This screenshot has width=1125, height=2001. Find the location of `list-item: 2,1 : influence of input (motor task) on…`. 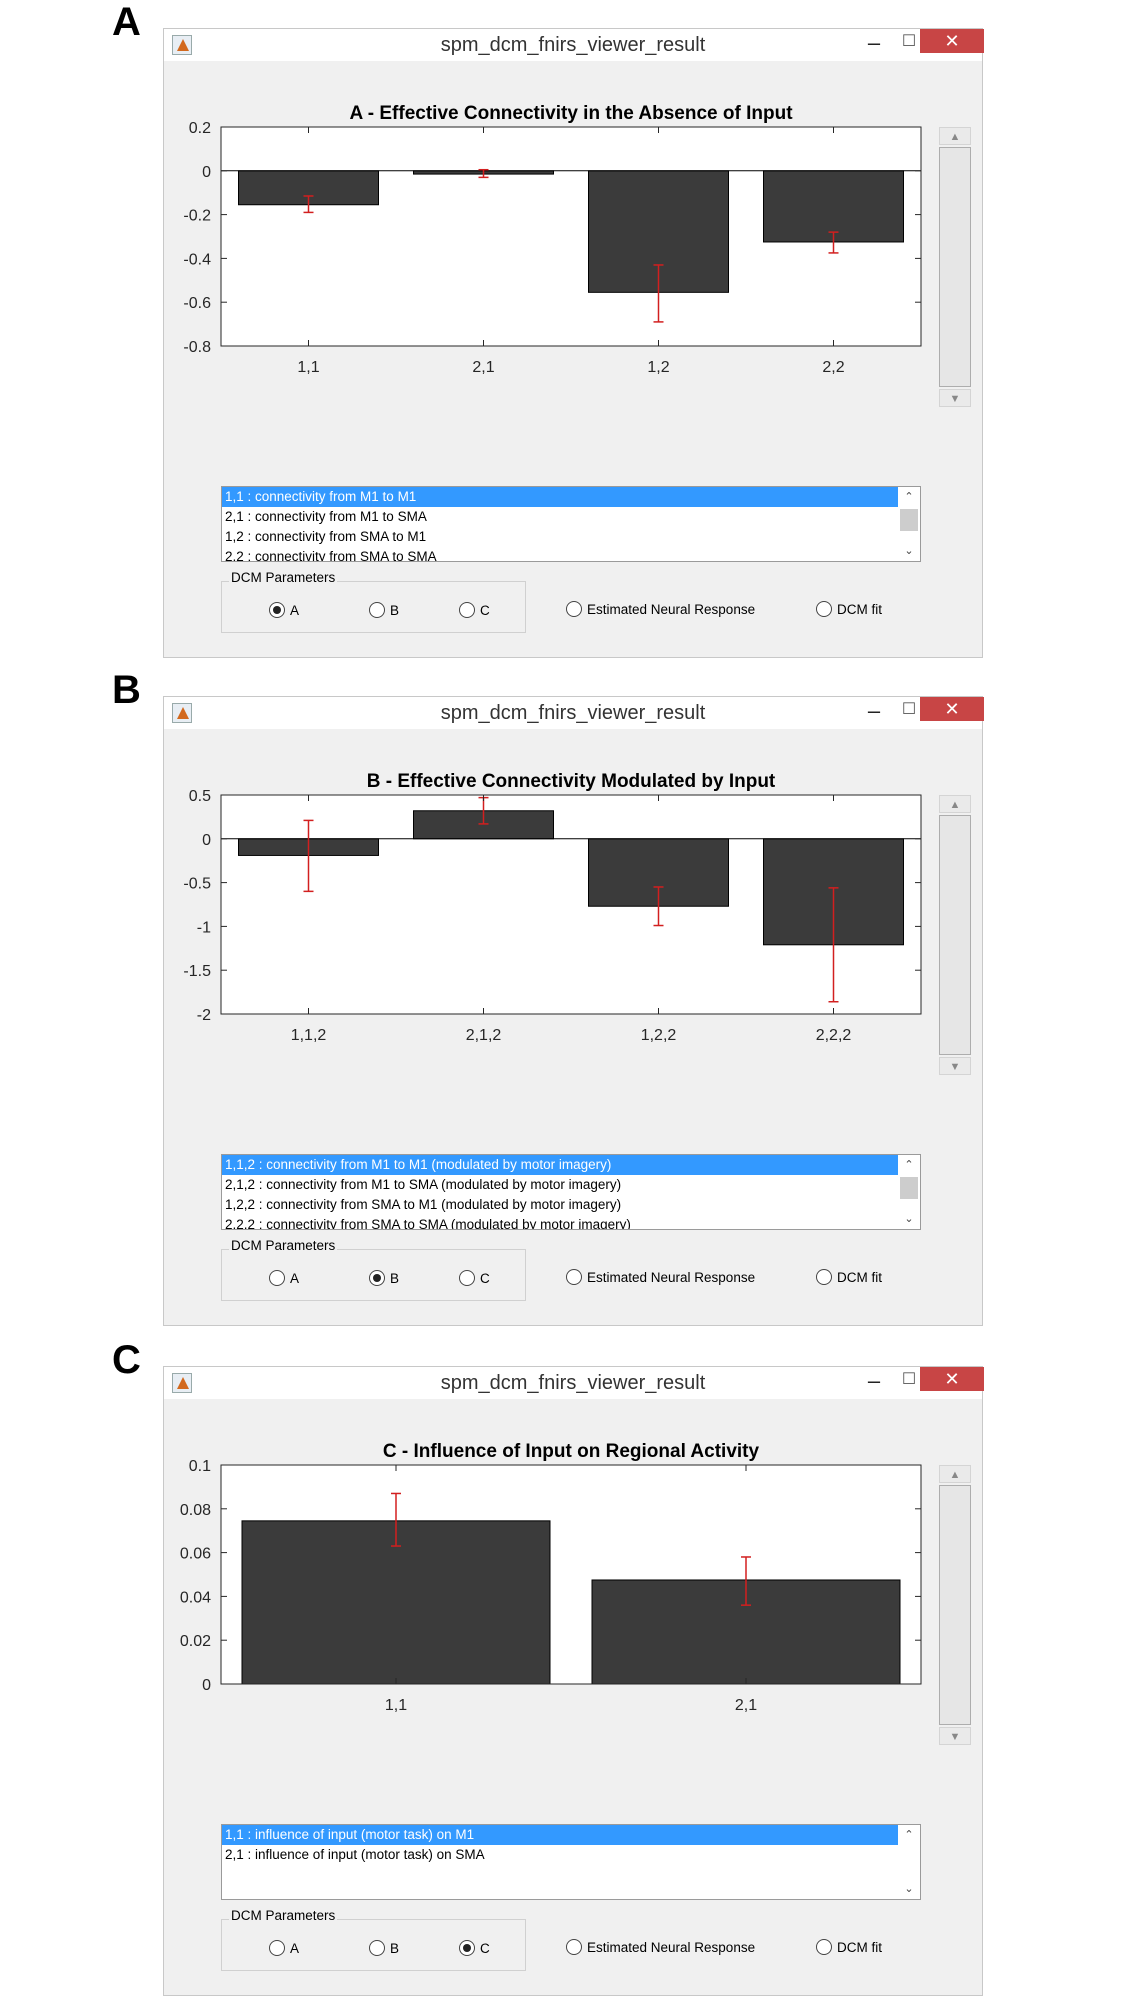

list-item: 2,1 : influence of input (motor task) on… is located at coordinates (355, 1854).